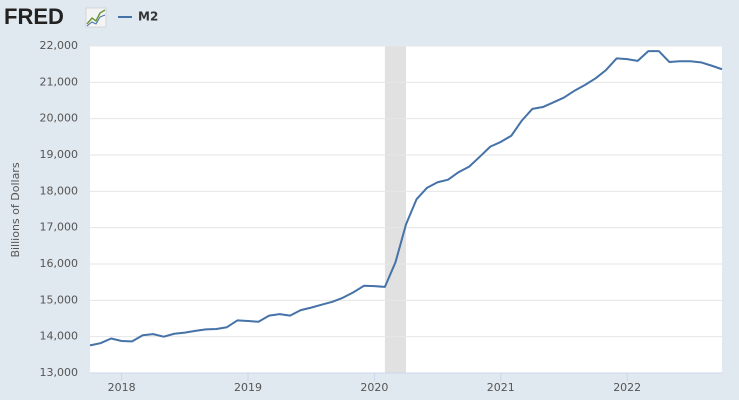 This screenshot has width=739, height=400. Describe the element at coordinates (501, 387) in the screenshot. I see `x-tick-label: 2021` at that location.